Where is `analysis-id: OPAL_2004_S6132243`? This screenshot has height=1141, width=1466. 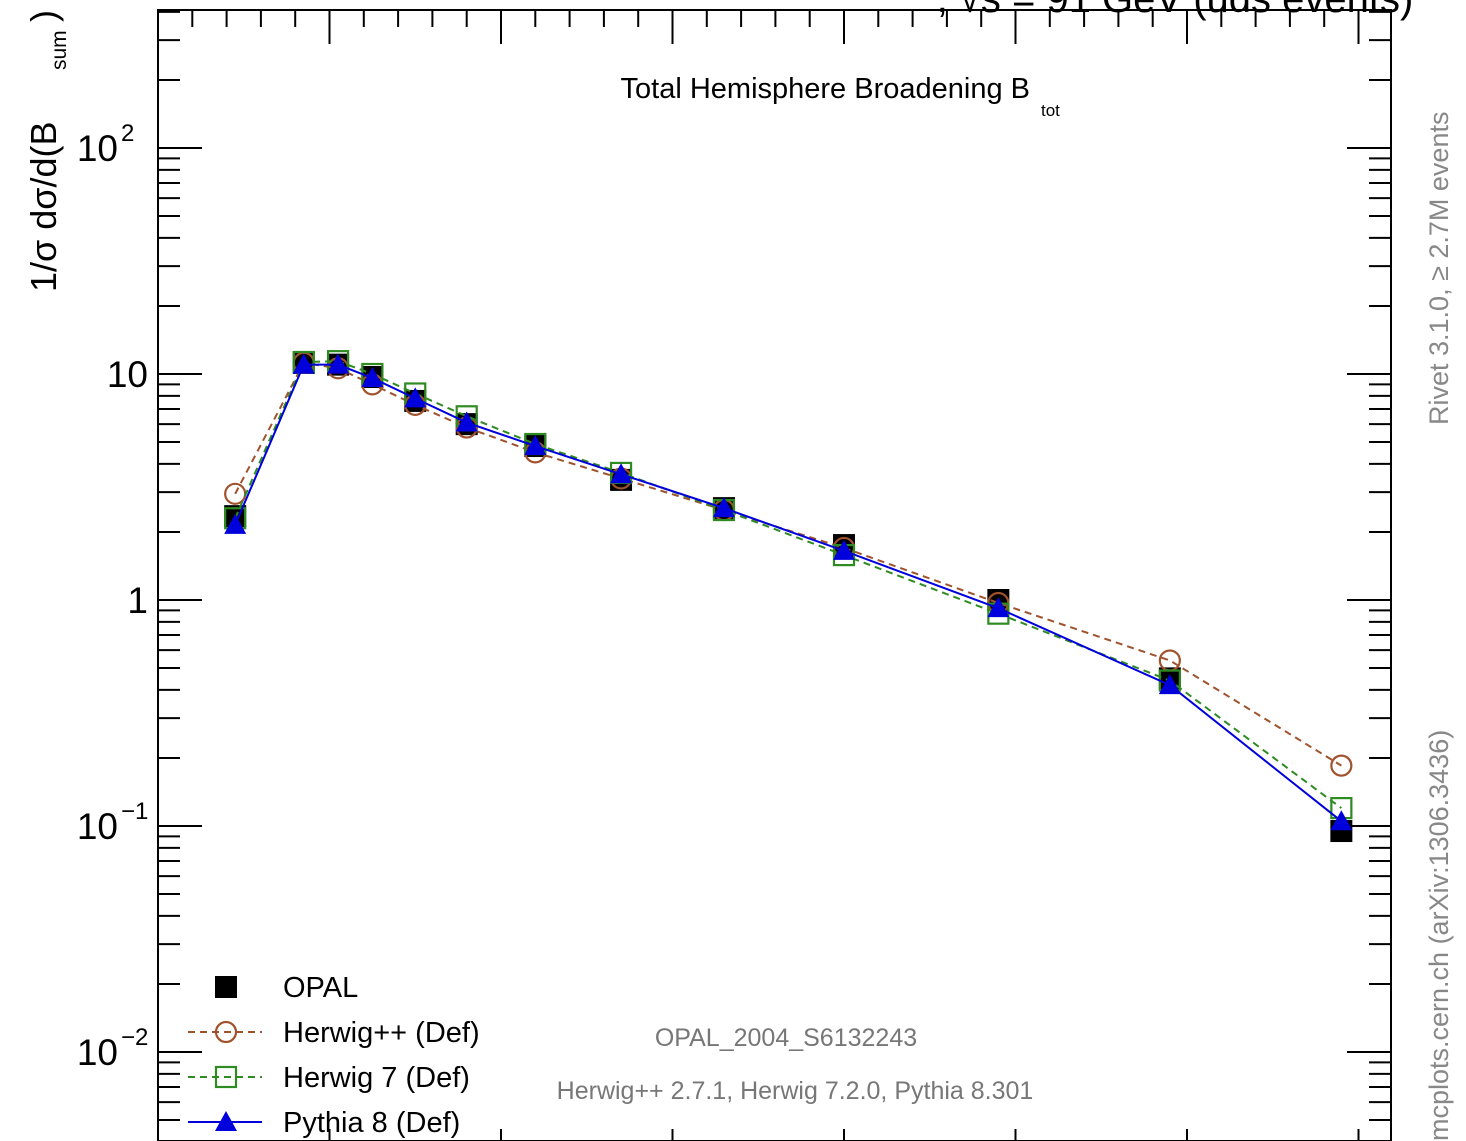 analysis-id: OPAL_2004_S6132243 is located at coordinates (786, 1038).